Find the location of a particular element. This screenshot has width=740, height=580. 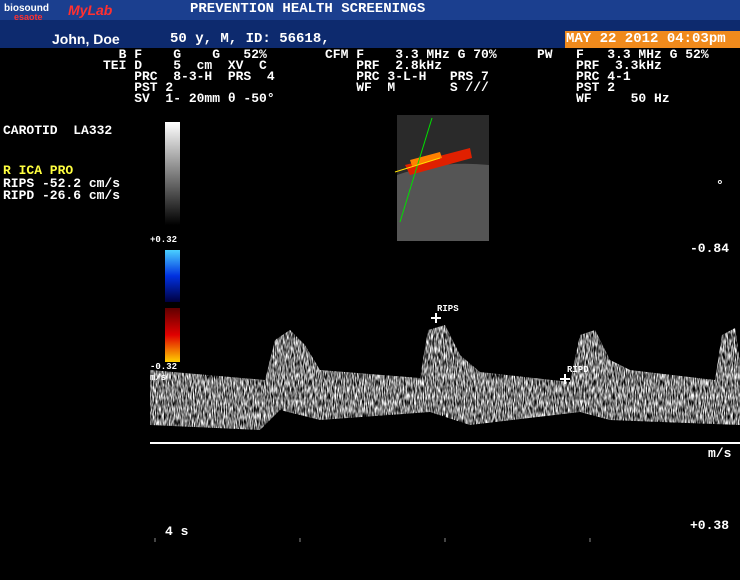

date-time: MAY 22 2012 04:03pm is located at coordinates (646, 39).